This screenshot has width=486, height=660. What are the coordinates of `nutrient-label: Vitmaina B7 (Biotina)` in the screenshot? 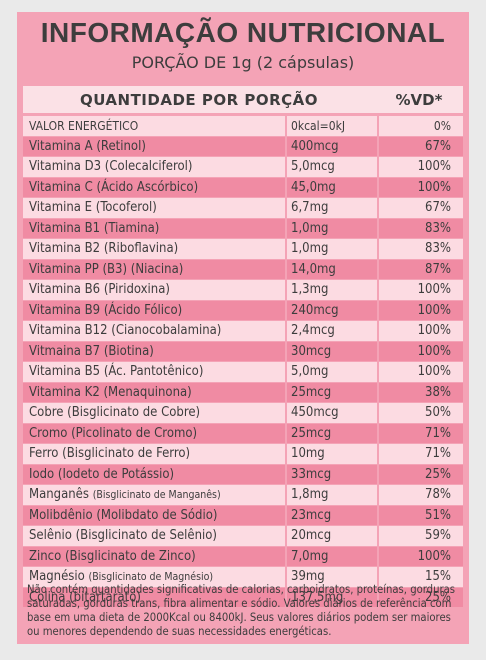 It's located at (91, 351).